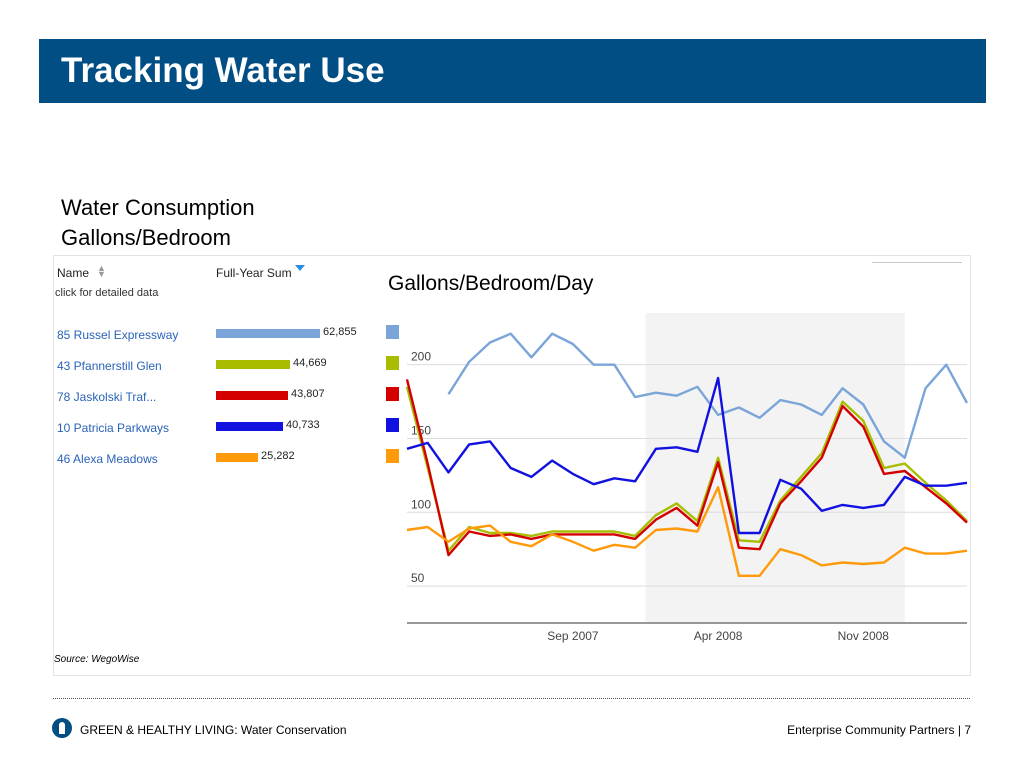 This screenshot has height=768, width=1024. Describe the element at coordinates (573, 636) in the screenshot. I see `x-tick-label: Sep 2007` at that location.